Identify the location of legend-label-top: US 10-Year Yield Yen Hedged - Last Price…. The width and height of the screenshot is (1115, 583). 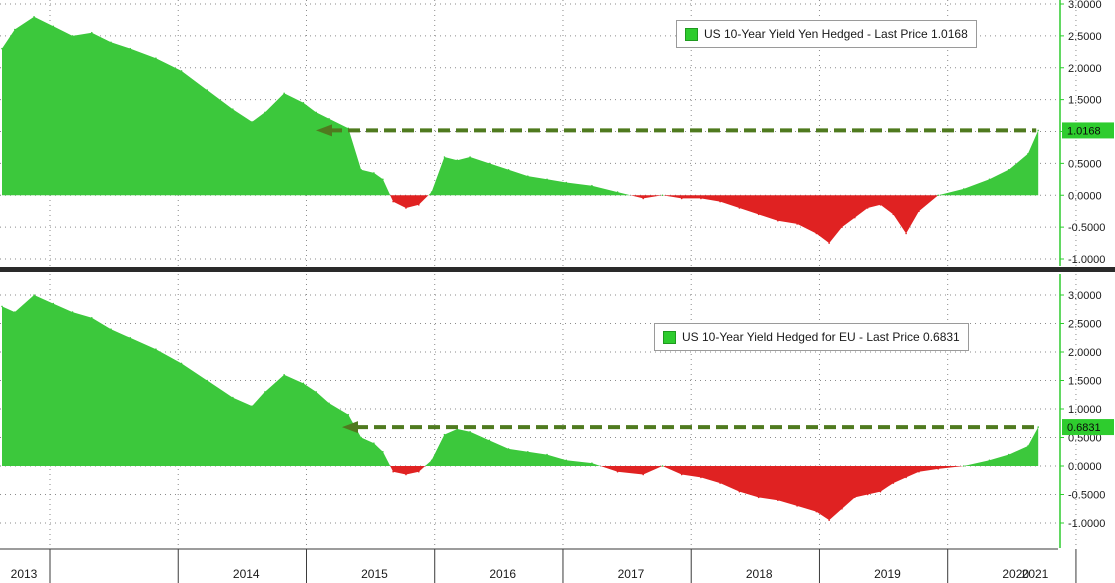
(836, 34).